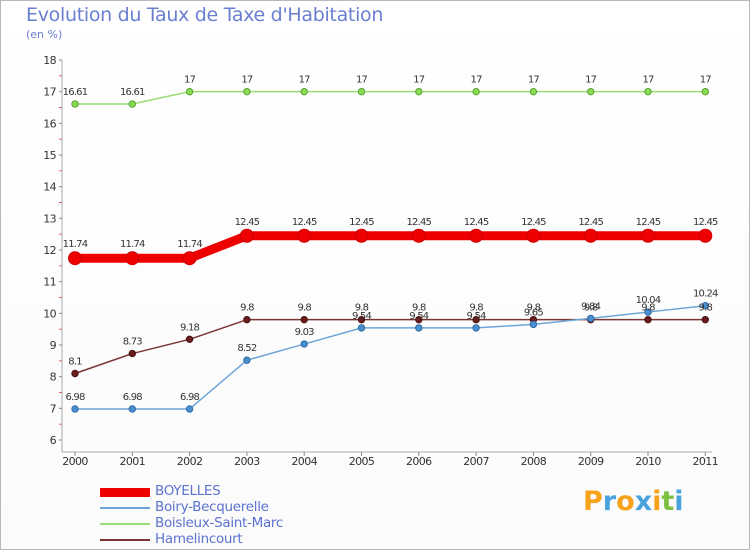  I want to click on data-label-boiry-becquerelle: 8.52, so click(247, 348).